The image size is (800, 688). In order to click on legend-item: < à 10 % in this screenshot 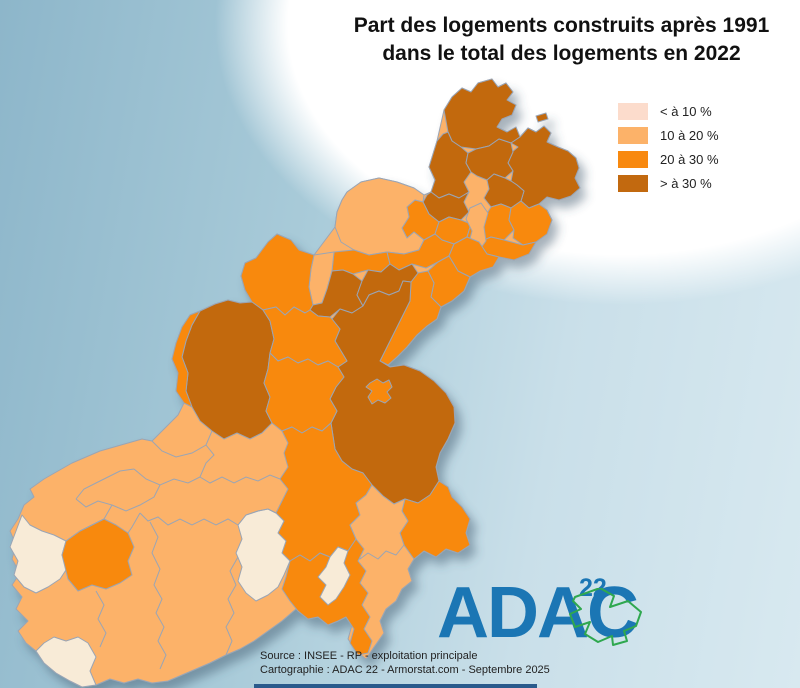, I will do `click(668, 111)`.